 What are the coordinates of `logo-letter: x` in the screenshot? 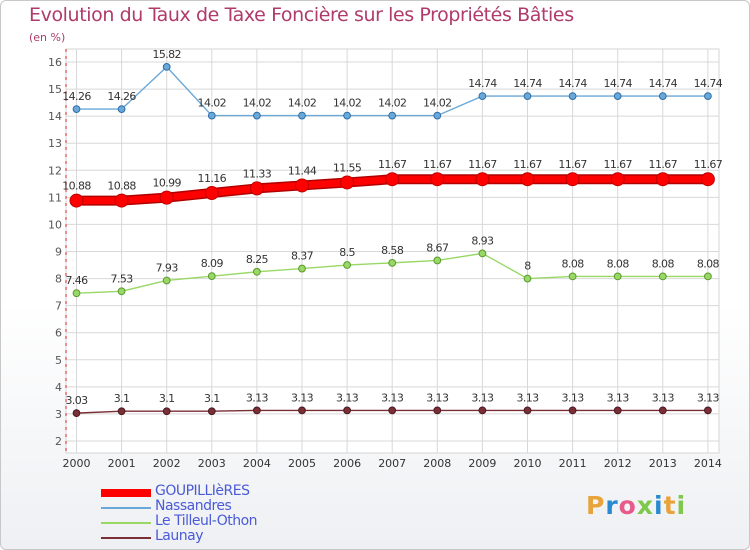 It's located at (645, 505).